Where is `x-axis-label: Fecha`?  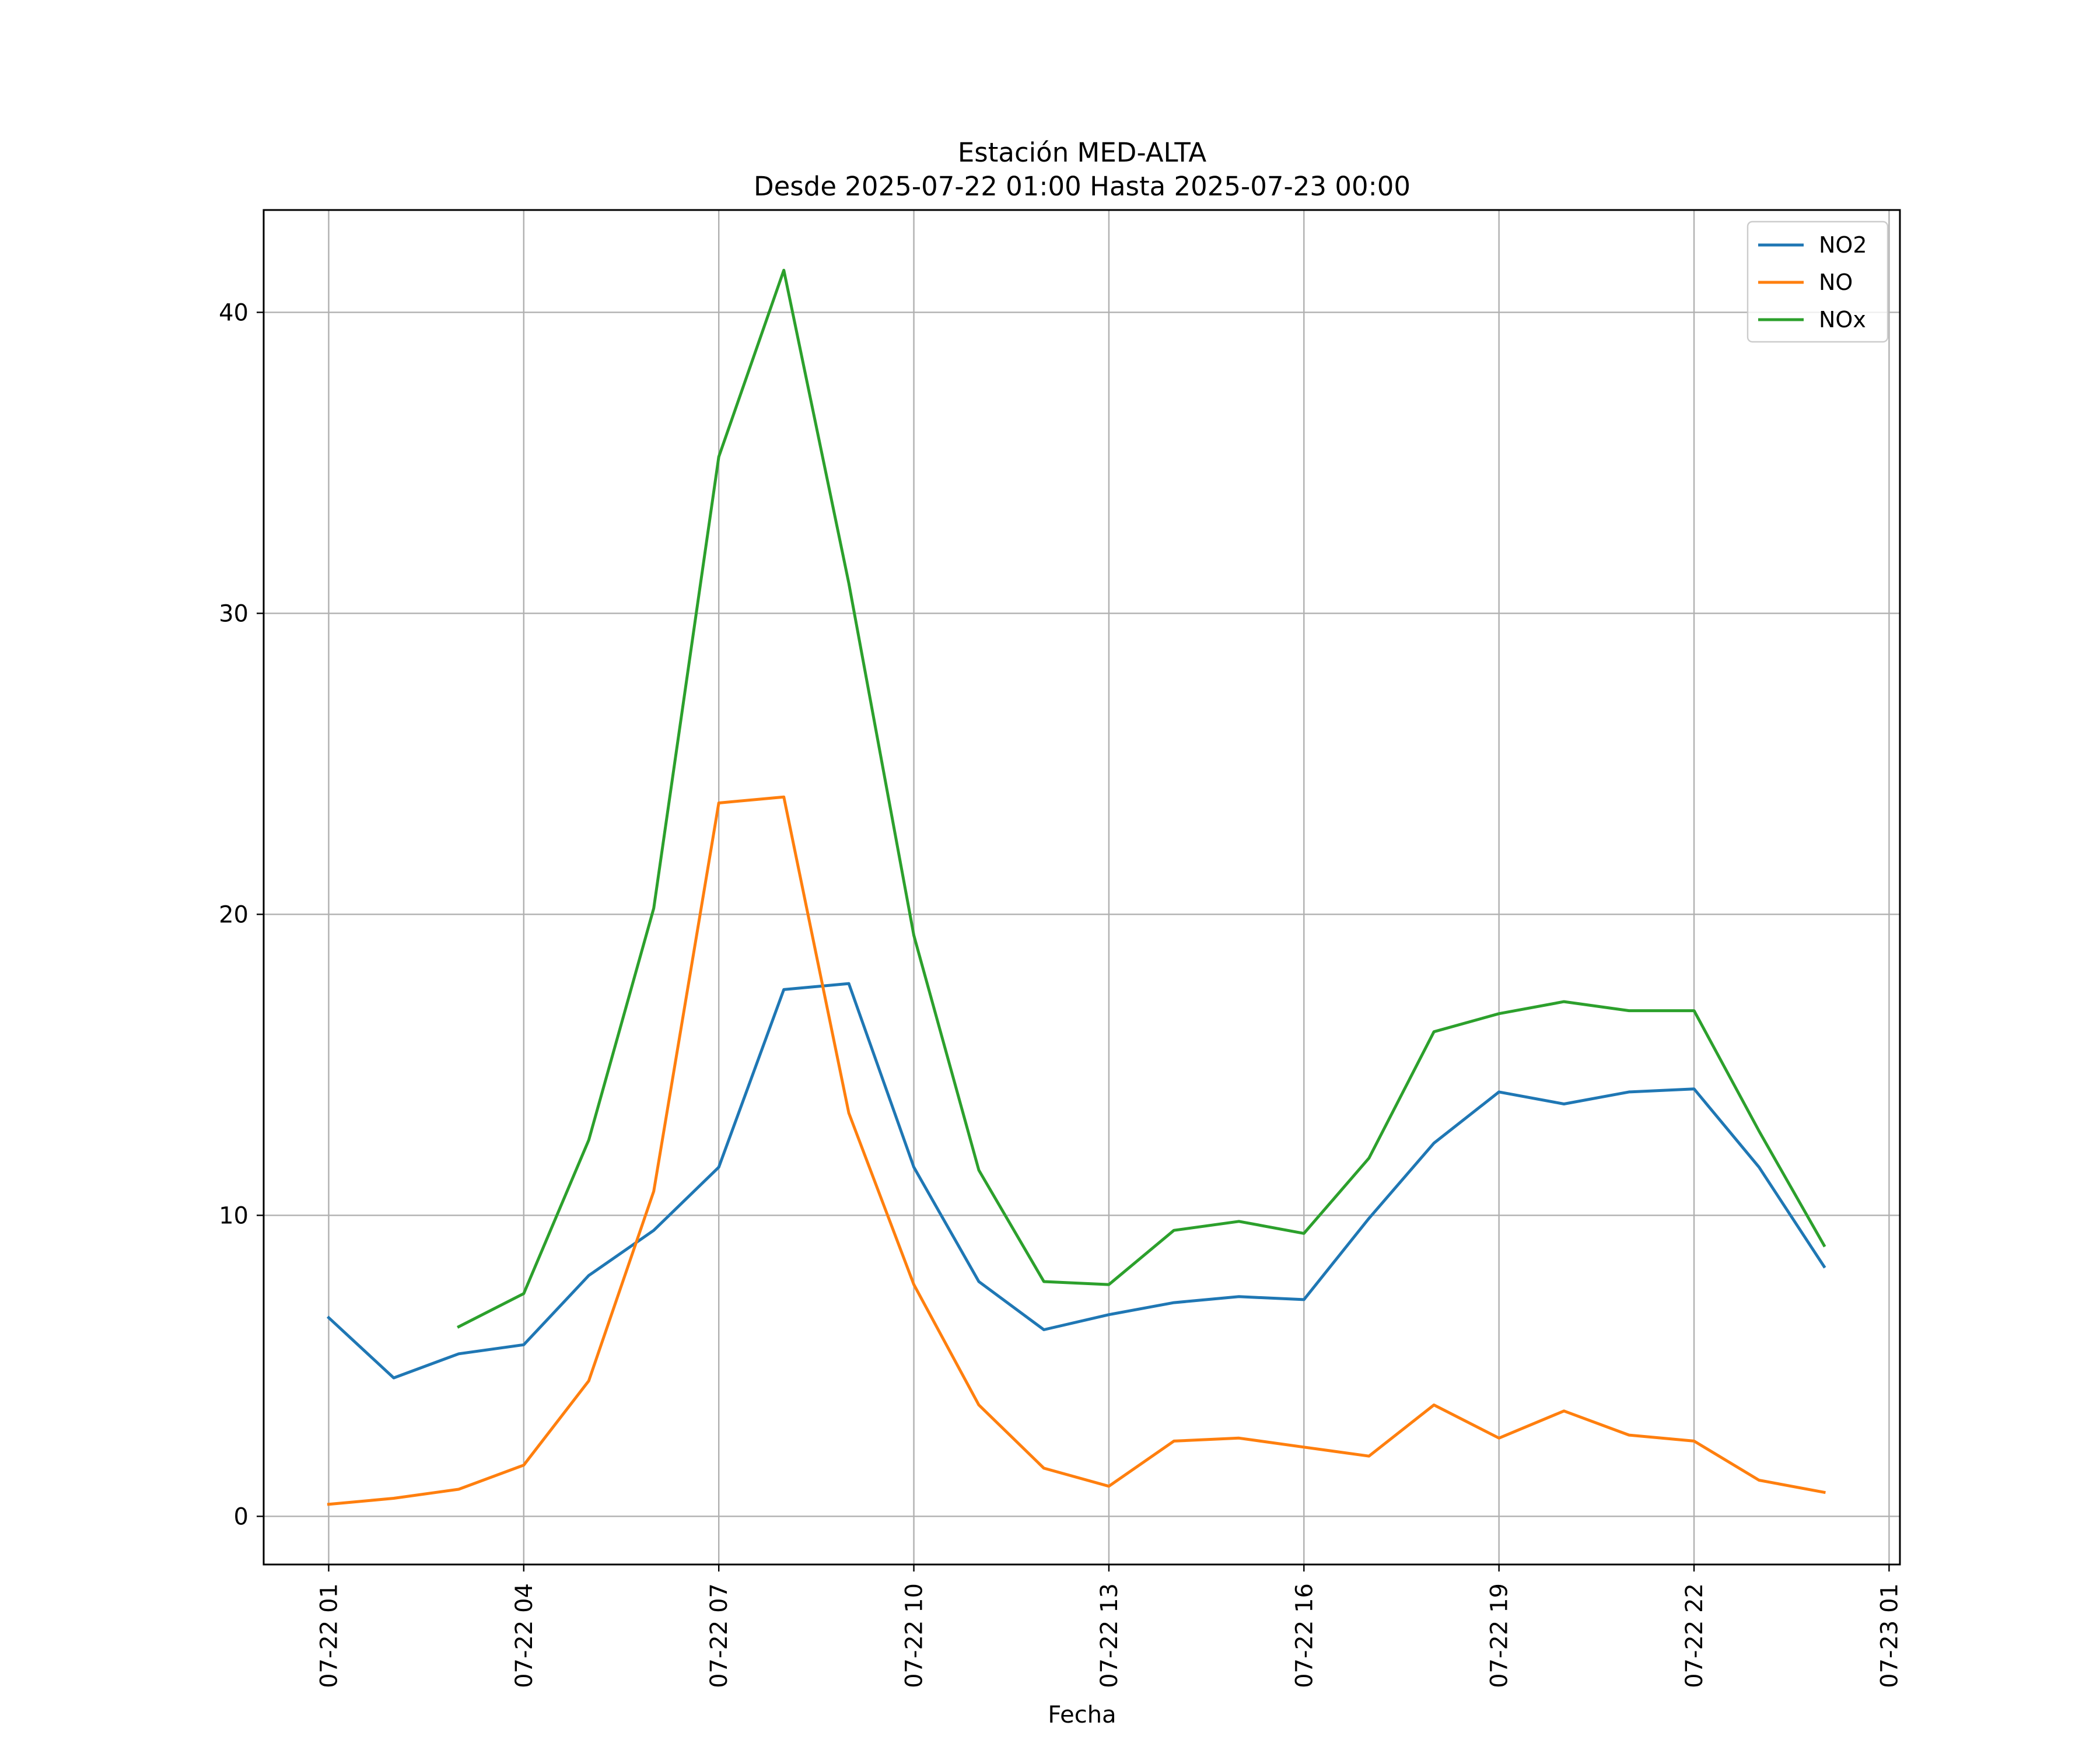 x-axis-label: Fecha is located at coordinates (1082, 1715).